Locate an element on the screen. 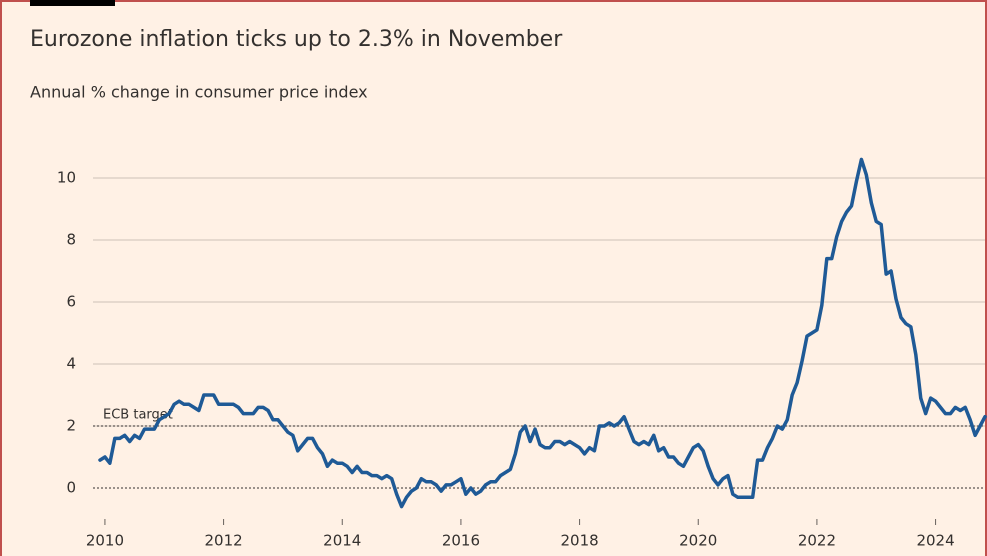 The height and width of the screenshot is (556, 987). y-tick-label: 8 is located at coordinates (71, 240).